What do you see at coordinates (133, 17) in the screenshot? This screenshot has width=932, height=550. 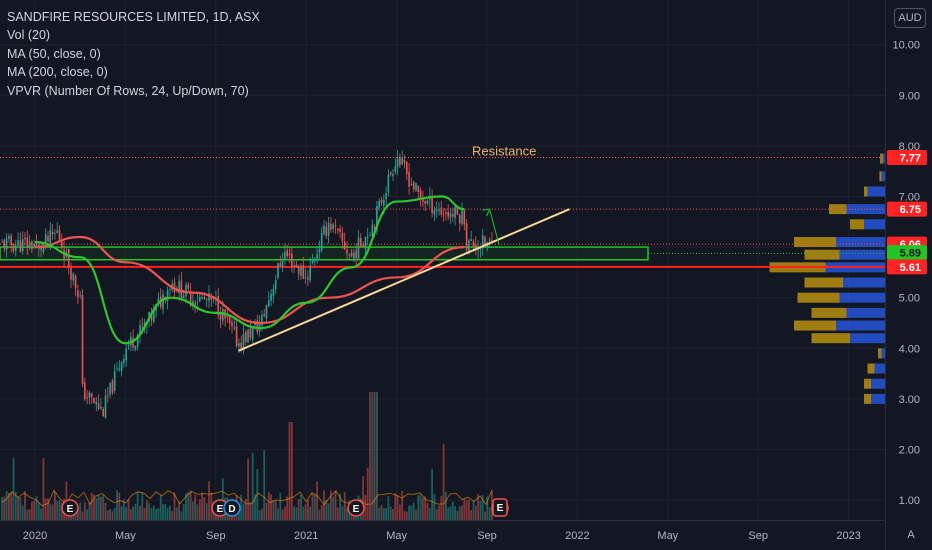 I see `symbol-title: SANDFIRE RESOURCES LIMITED, 1D, ASX` at bounding box center [133, 17].